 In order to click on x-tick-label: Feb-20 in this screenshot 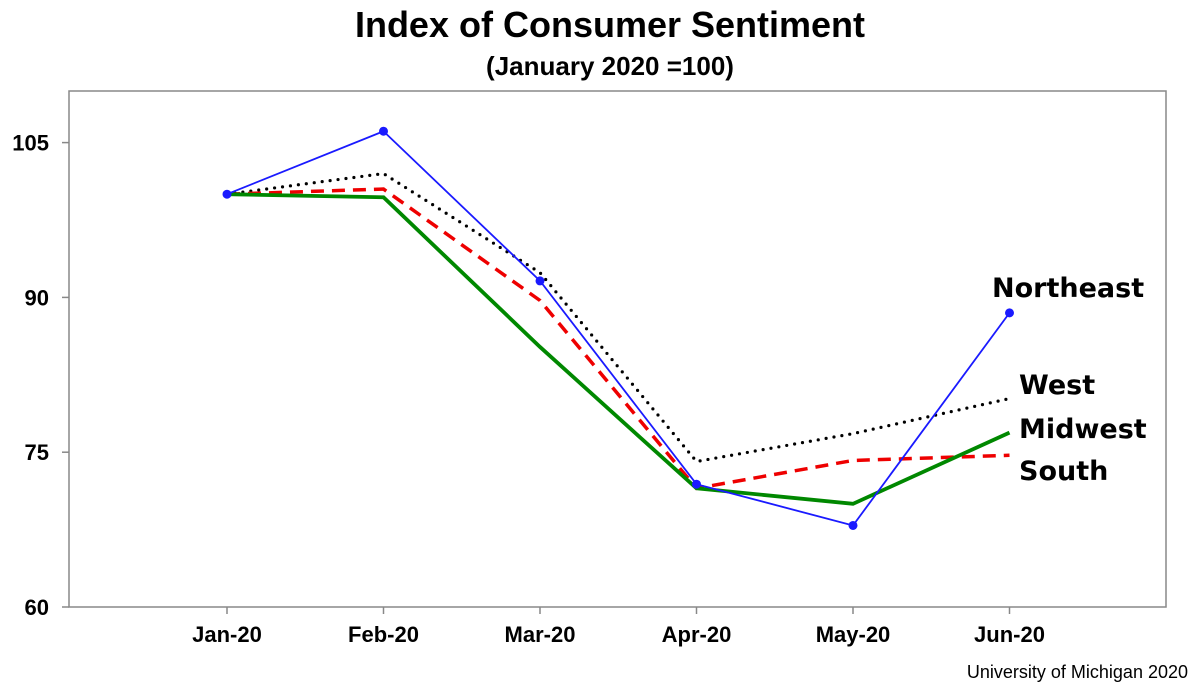, I will do `click(383, 634)`.